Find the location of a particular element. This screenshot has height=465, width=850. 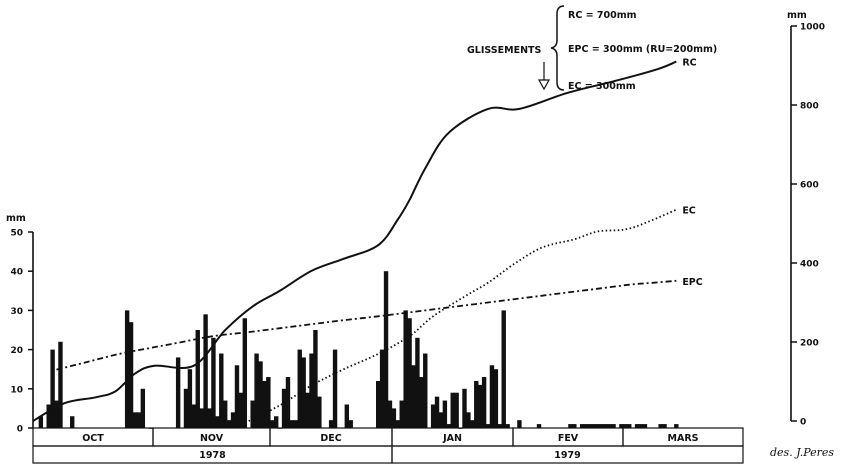

curve-epc is located at coordinates (366, 325).